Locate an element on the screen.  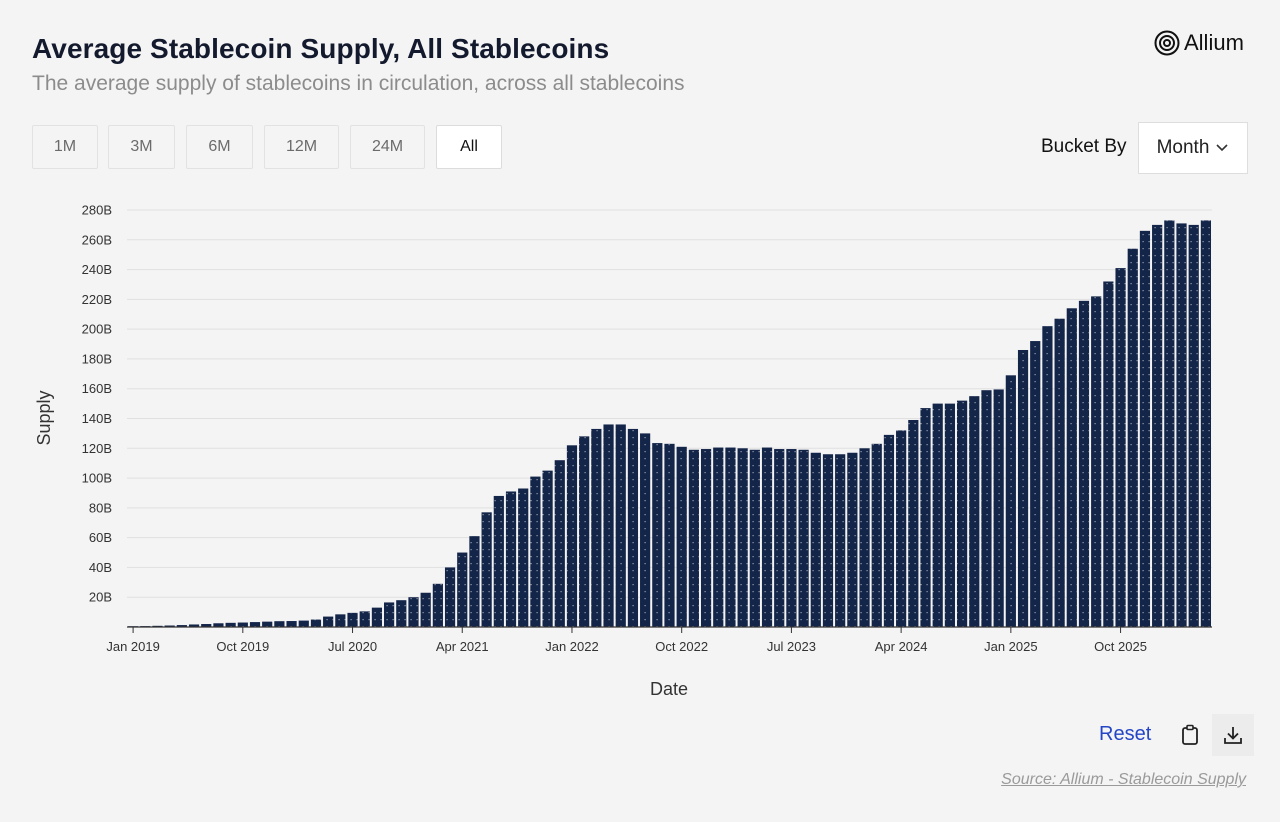
range-button-12m: 12M is located at coordinates (301, 147).